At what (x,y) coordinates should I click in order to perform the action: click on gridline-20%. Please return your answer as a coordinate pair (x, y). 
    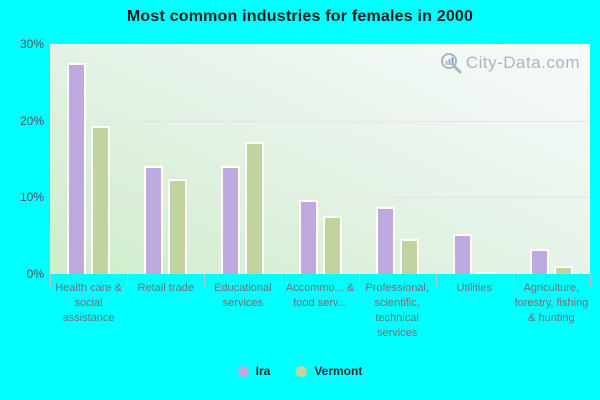
    Looking at the image, I should click on (320, 121).